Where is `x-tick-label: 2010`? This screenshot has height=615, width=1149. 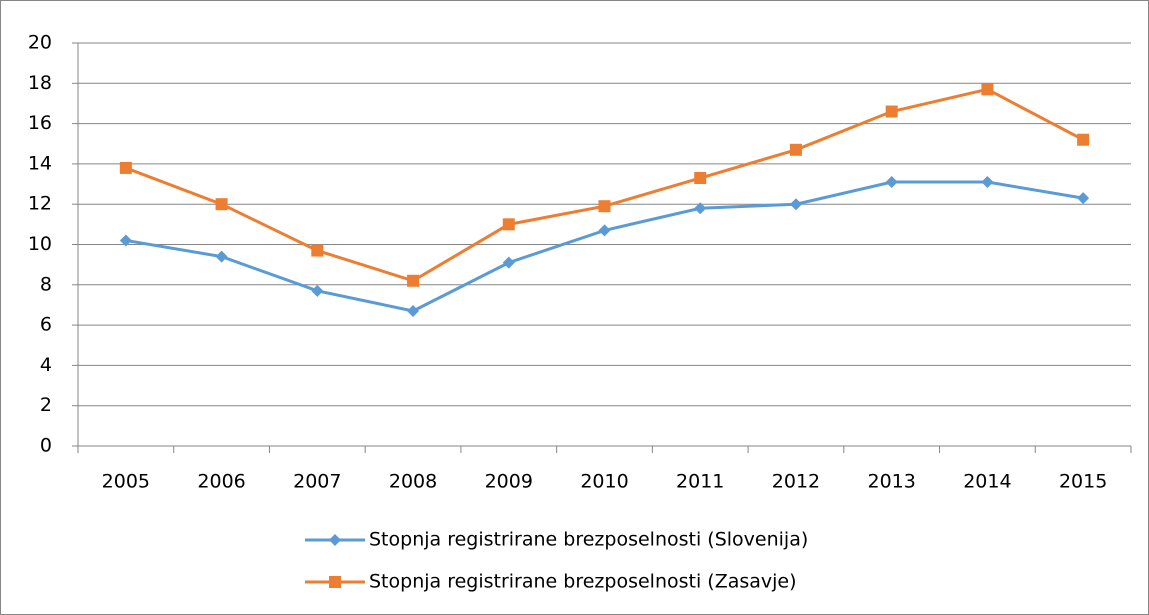
x-tick-label: 2010 is located at coordinates (604, 482).